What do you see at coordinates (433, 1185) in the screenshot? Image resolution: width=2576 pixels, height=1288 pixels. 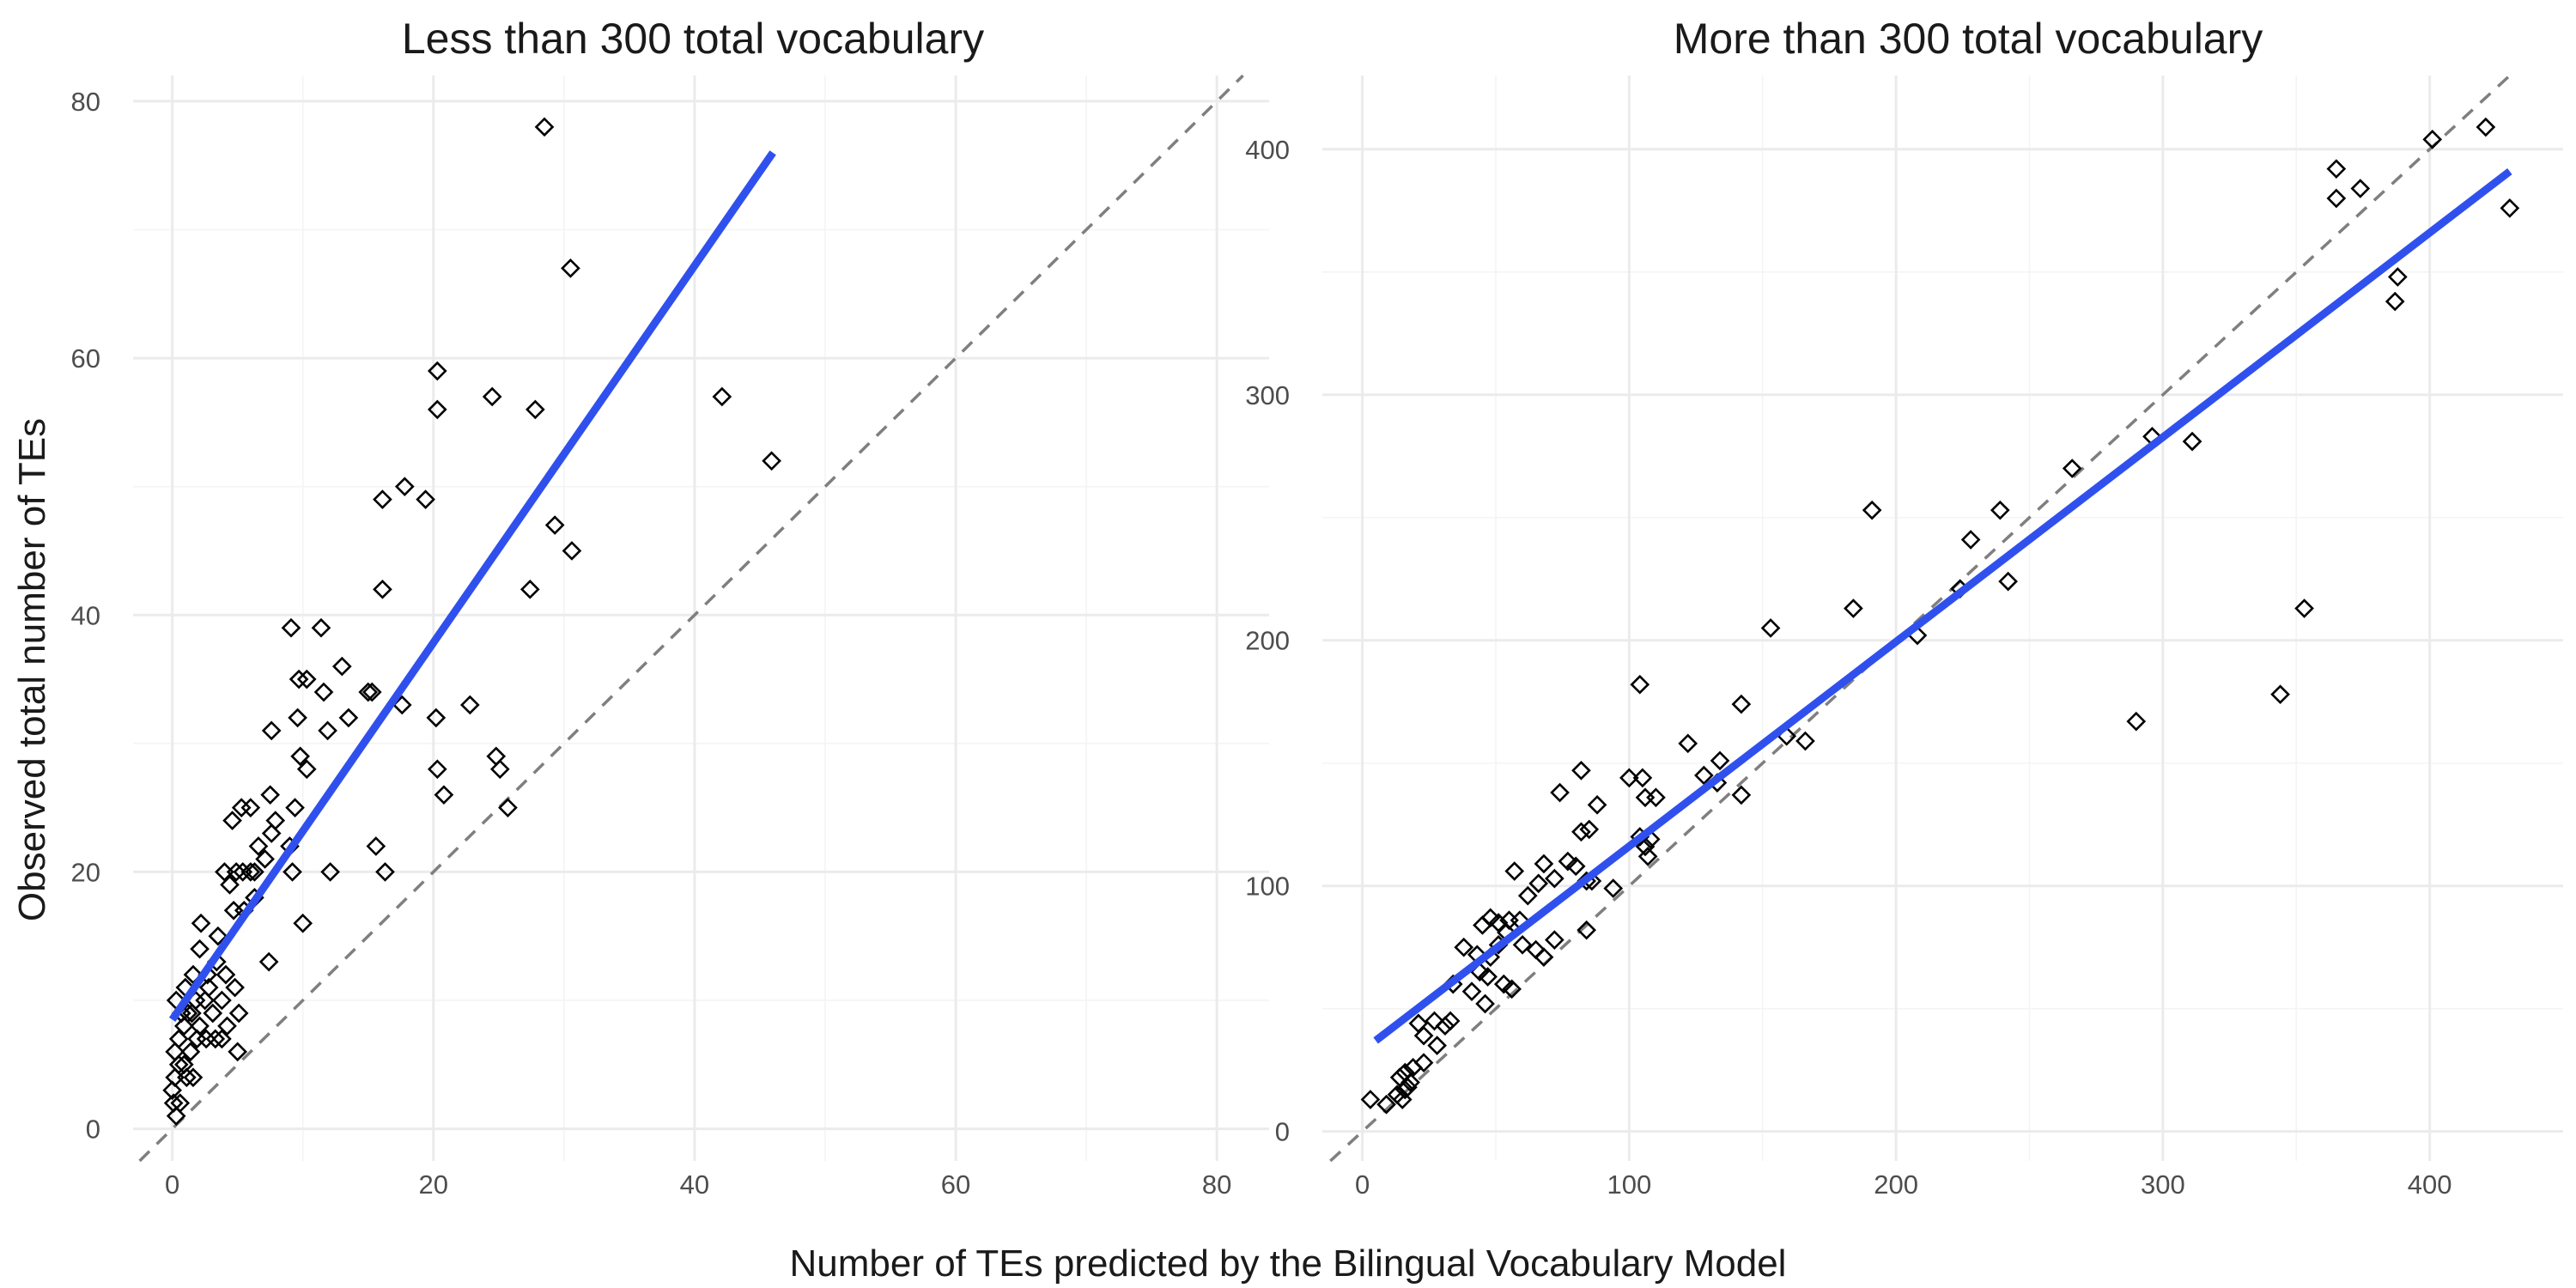 I see `x-tick-label: 20` at bounding box center [433, 1185].